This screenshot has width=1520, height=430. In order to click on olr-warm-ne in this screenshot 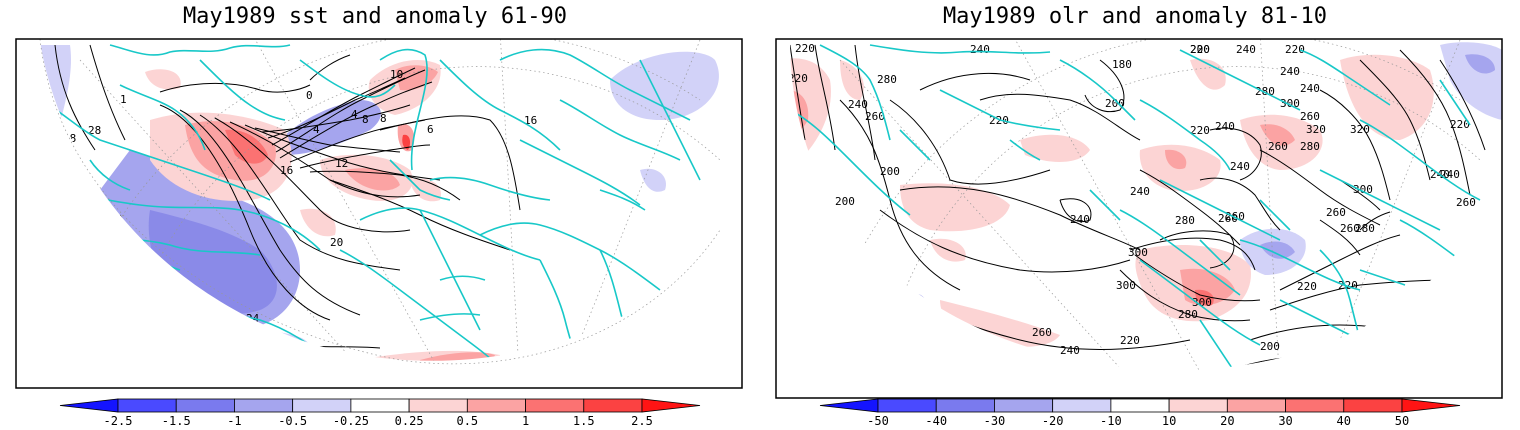, I will do `click(1387, 97)`.